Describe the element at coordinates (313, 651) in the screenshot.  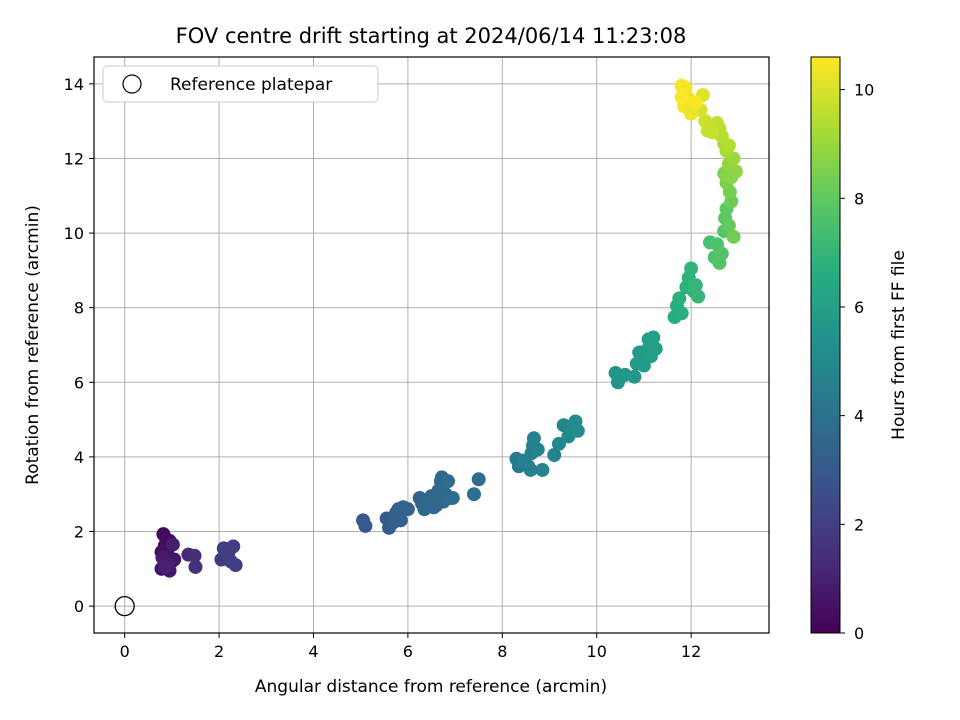
I see `x-tick-label: 4` at that location.